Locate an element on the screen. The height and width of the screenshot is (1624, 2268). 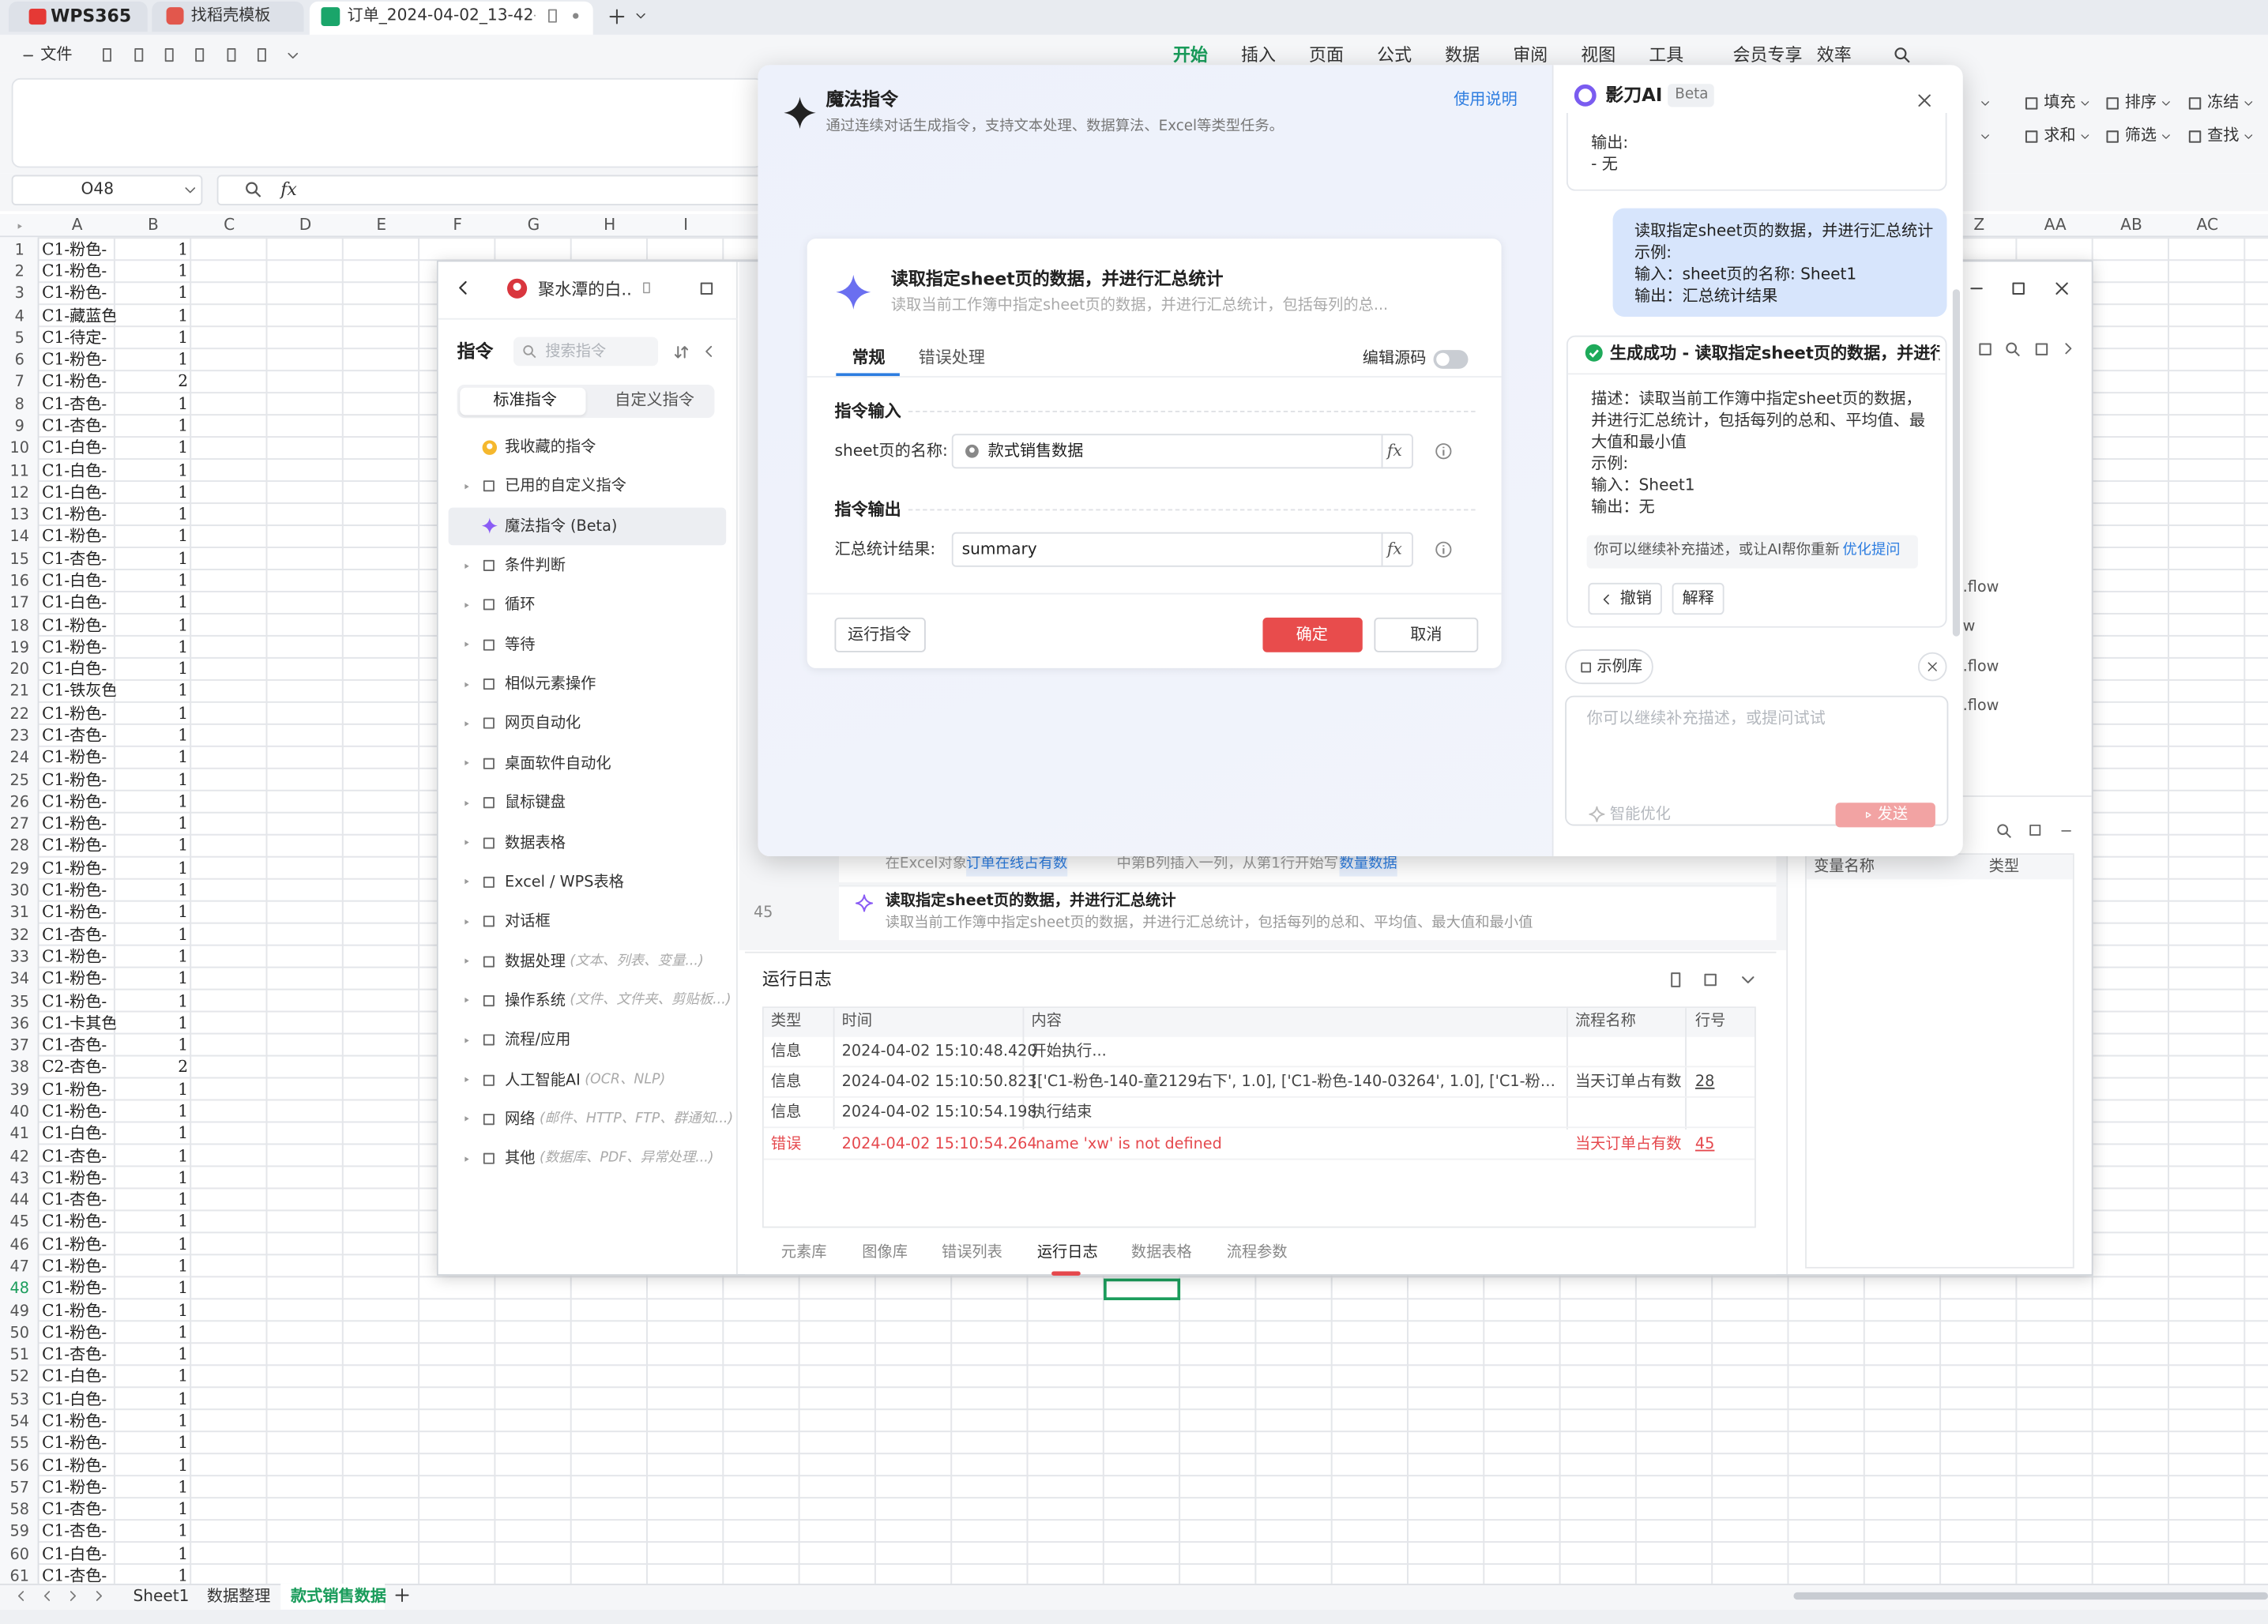
file-menu: 文件 is located at coordinates (56, 54).